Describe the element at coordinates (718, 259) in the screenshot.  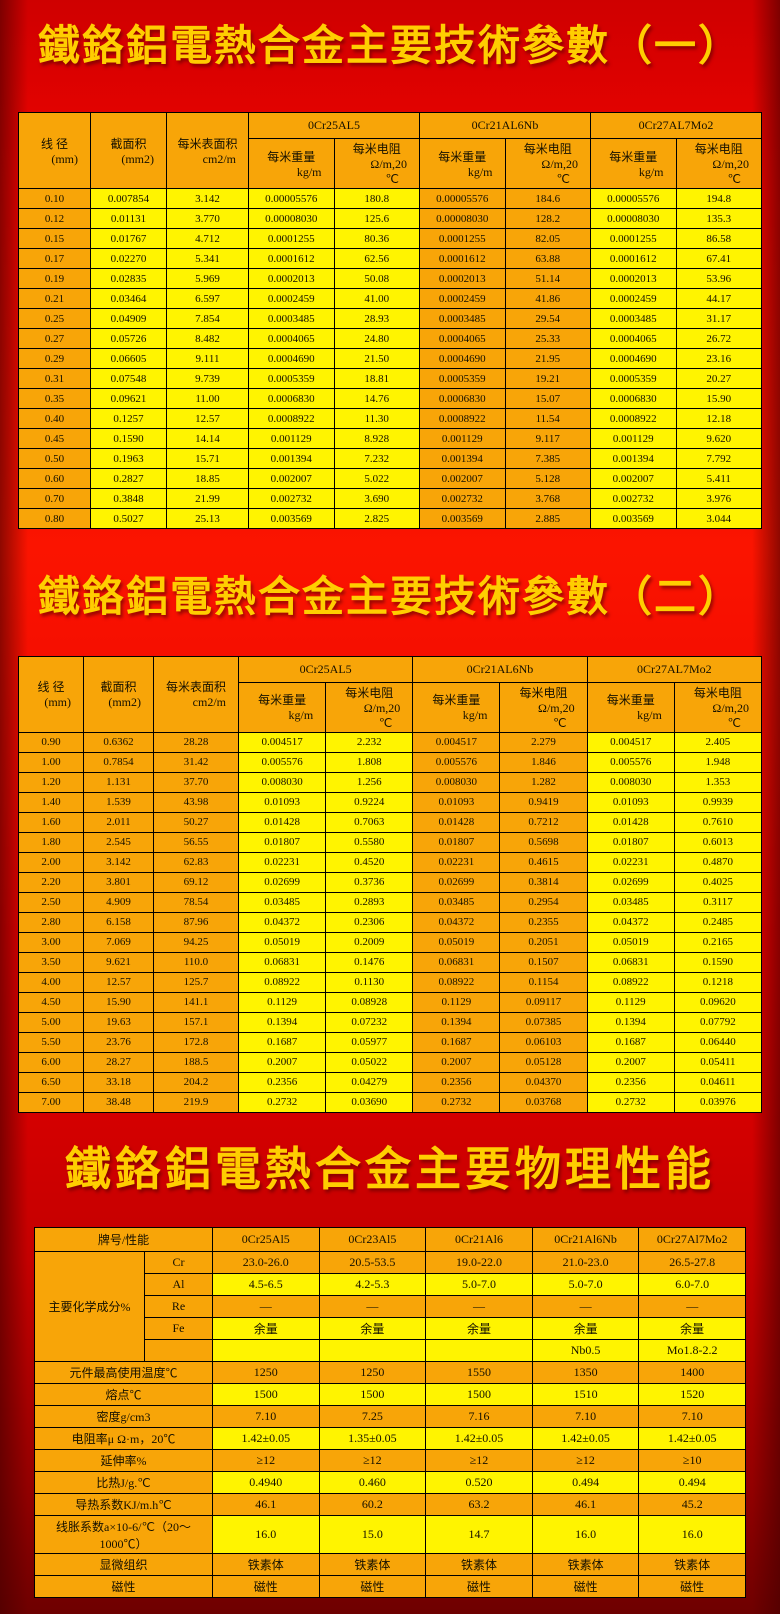
I see `table-cell: 67.41` at that location.